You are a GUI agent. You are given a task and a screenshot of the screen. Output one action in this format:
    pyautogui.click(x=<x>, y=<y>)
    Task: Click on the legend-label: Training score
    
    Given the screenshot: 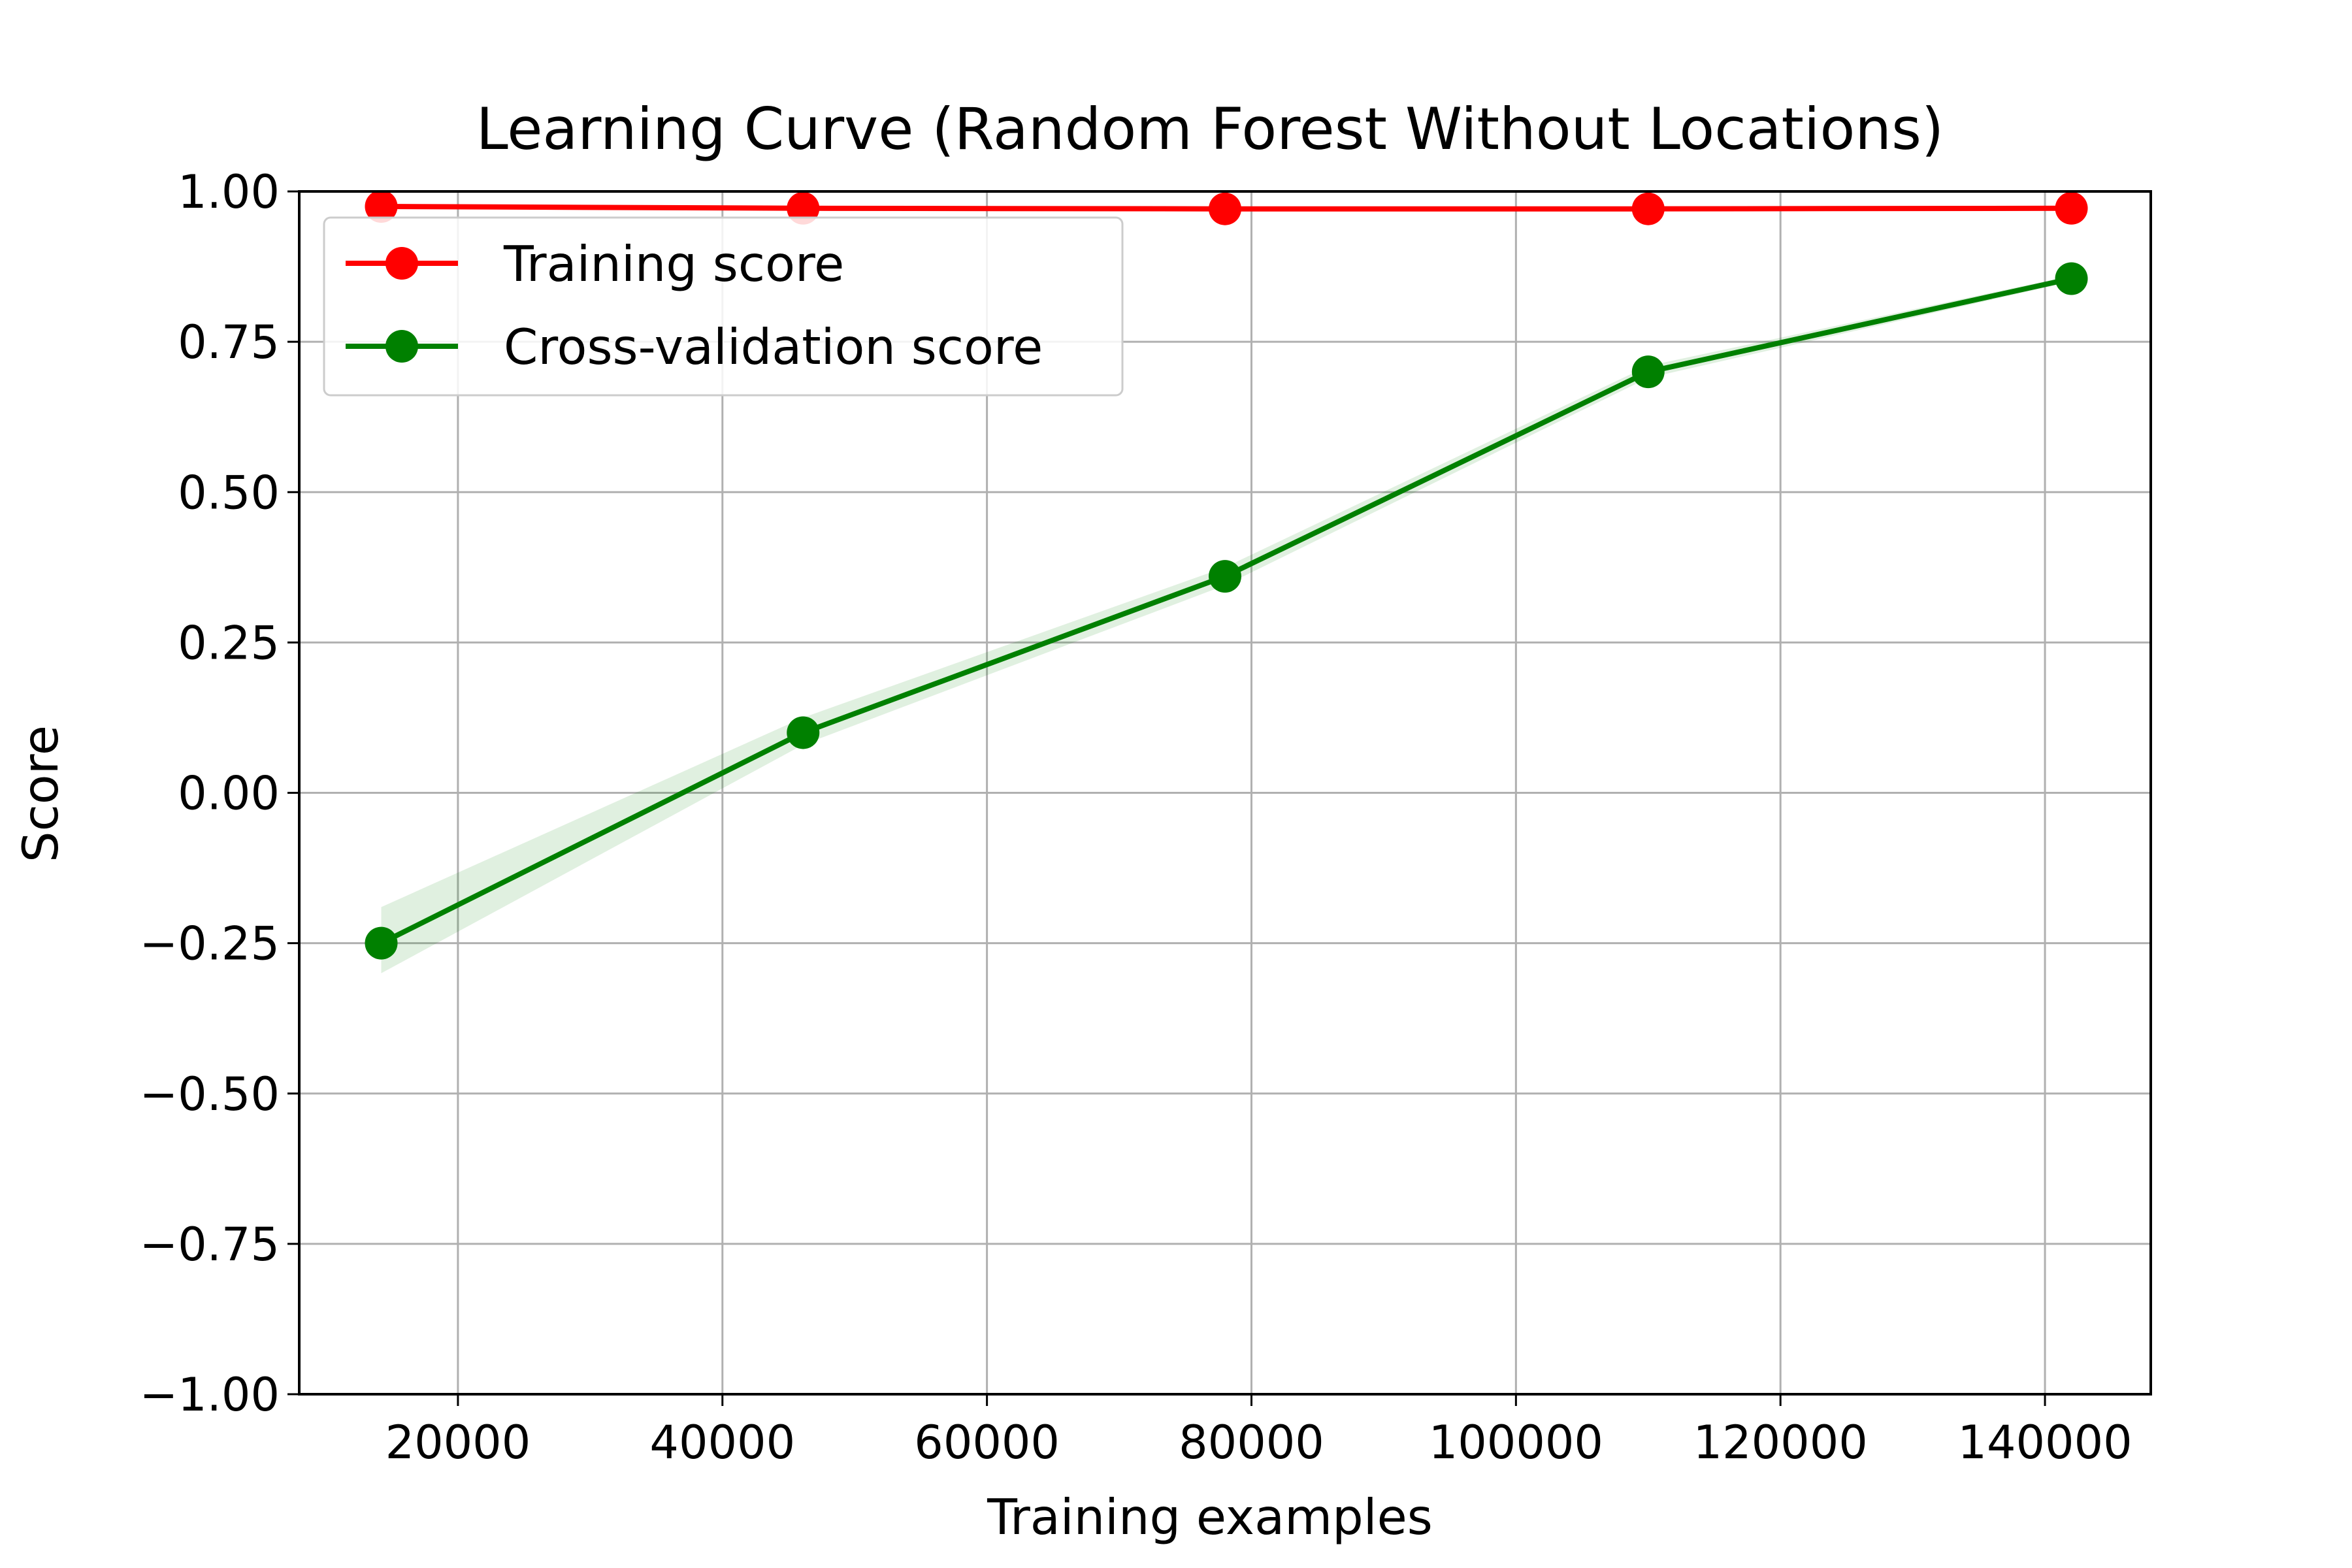 What is the action you would take?
    pyautogui.click(x=673, y=264)
    